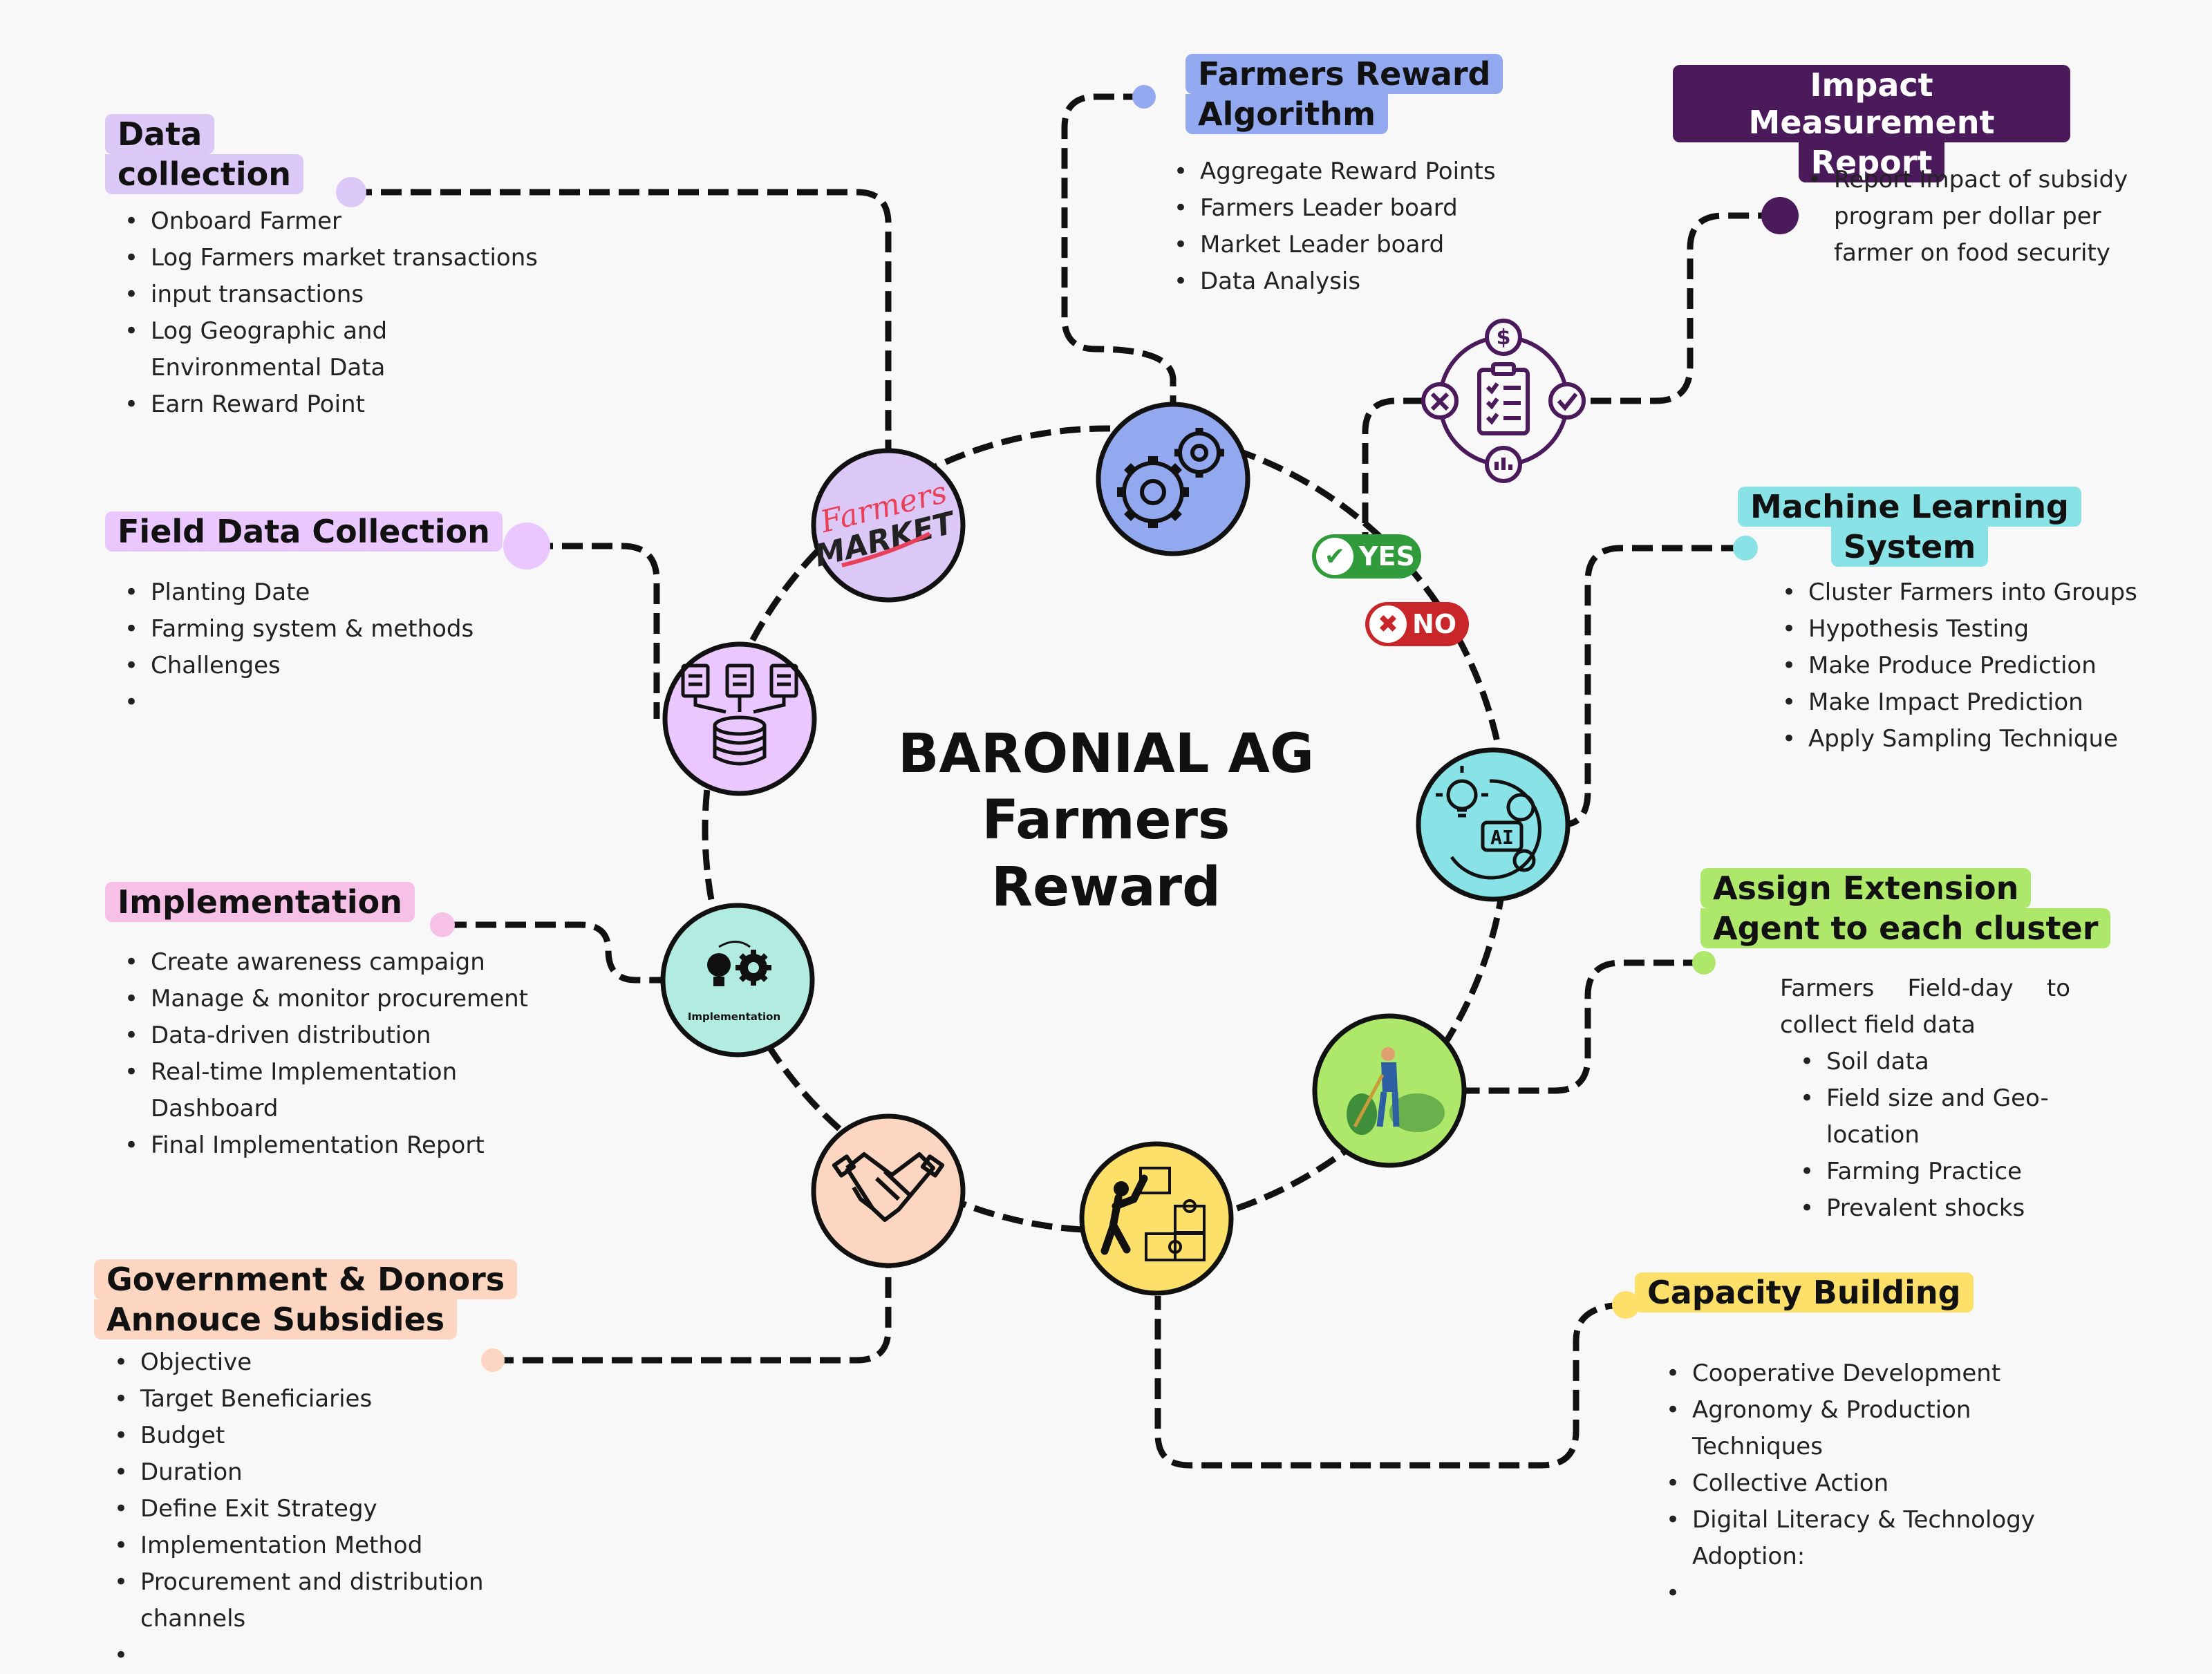 This screenshot has height=1674, width=2212. What do you see at coordinates (734, 1016) in the screenshot?
I see `svg-text: Implementation` at bounding box center [734, 1016].